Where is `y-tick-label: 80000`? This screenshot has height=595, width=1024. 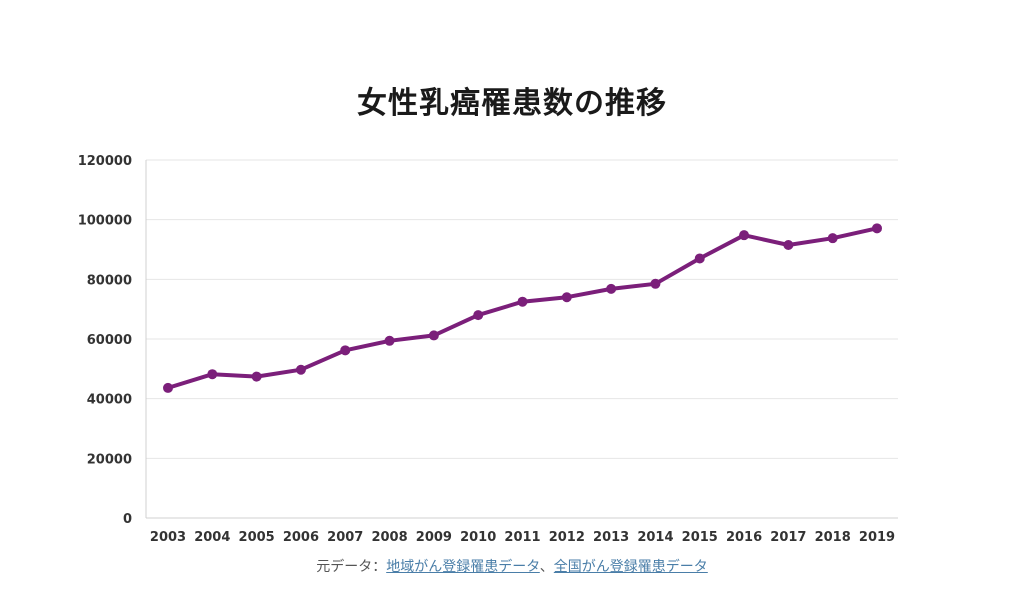 y-tick-label: 80000 is located at coordinates (109, 280).